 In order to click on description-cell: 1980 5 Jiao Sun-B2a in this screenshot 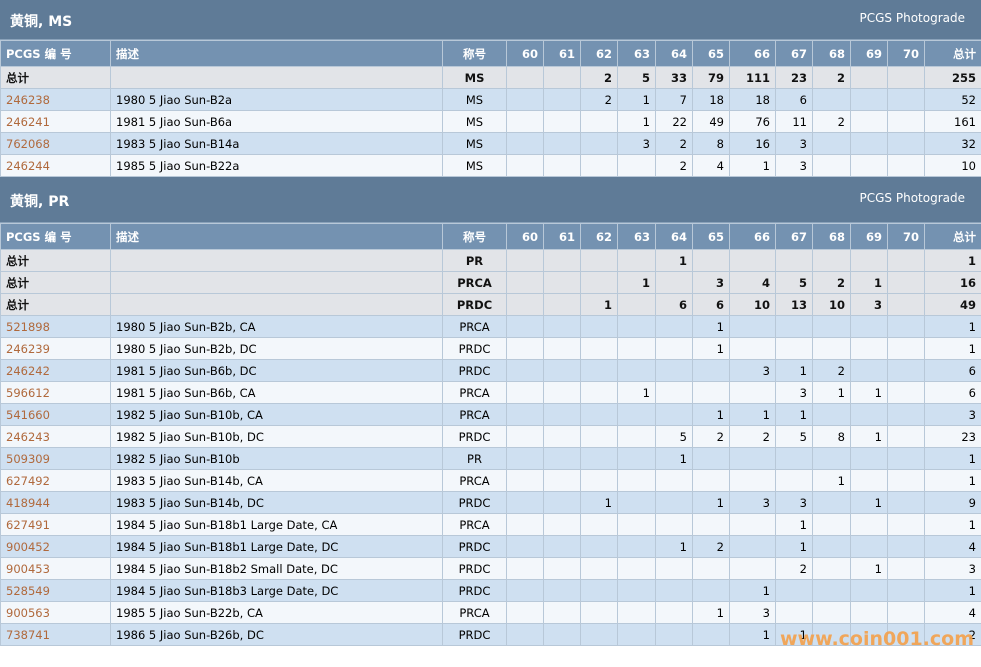, I will do `click(276, 99)`.